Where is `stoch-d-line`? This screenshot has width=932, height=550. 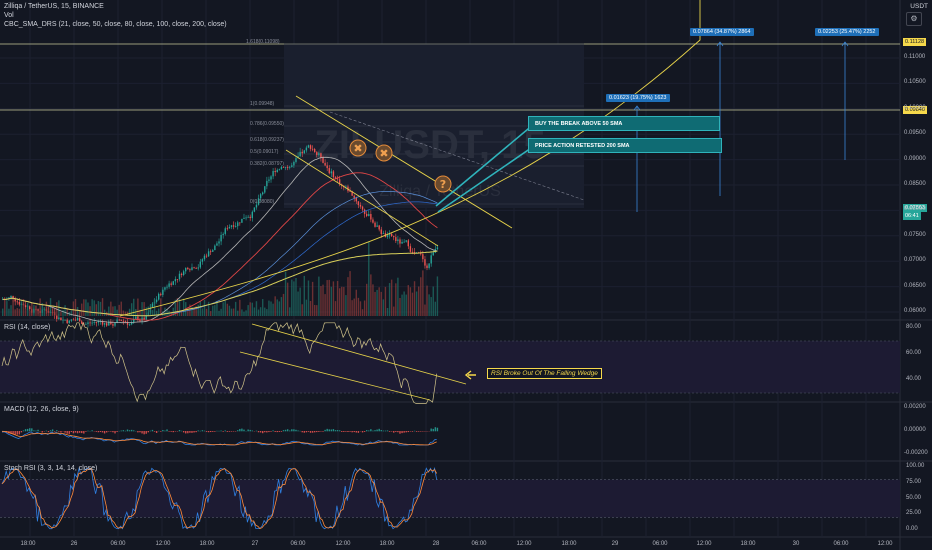 stoch-d-line is located at coordinates (219, 498).